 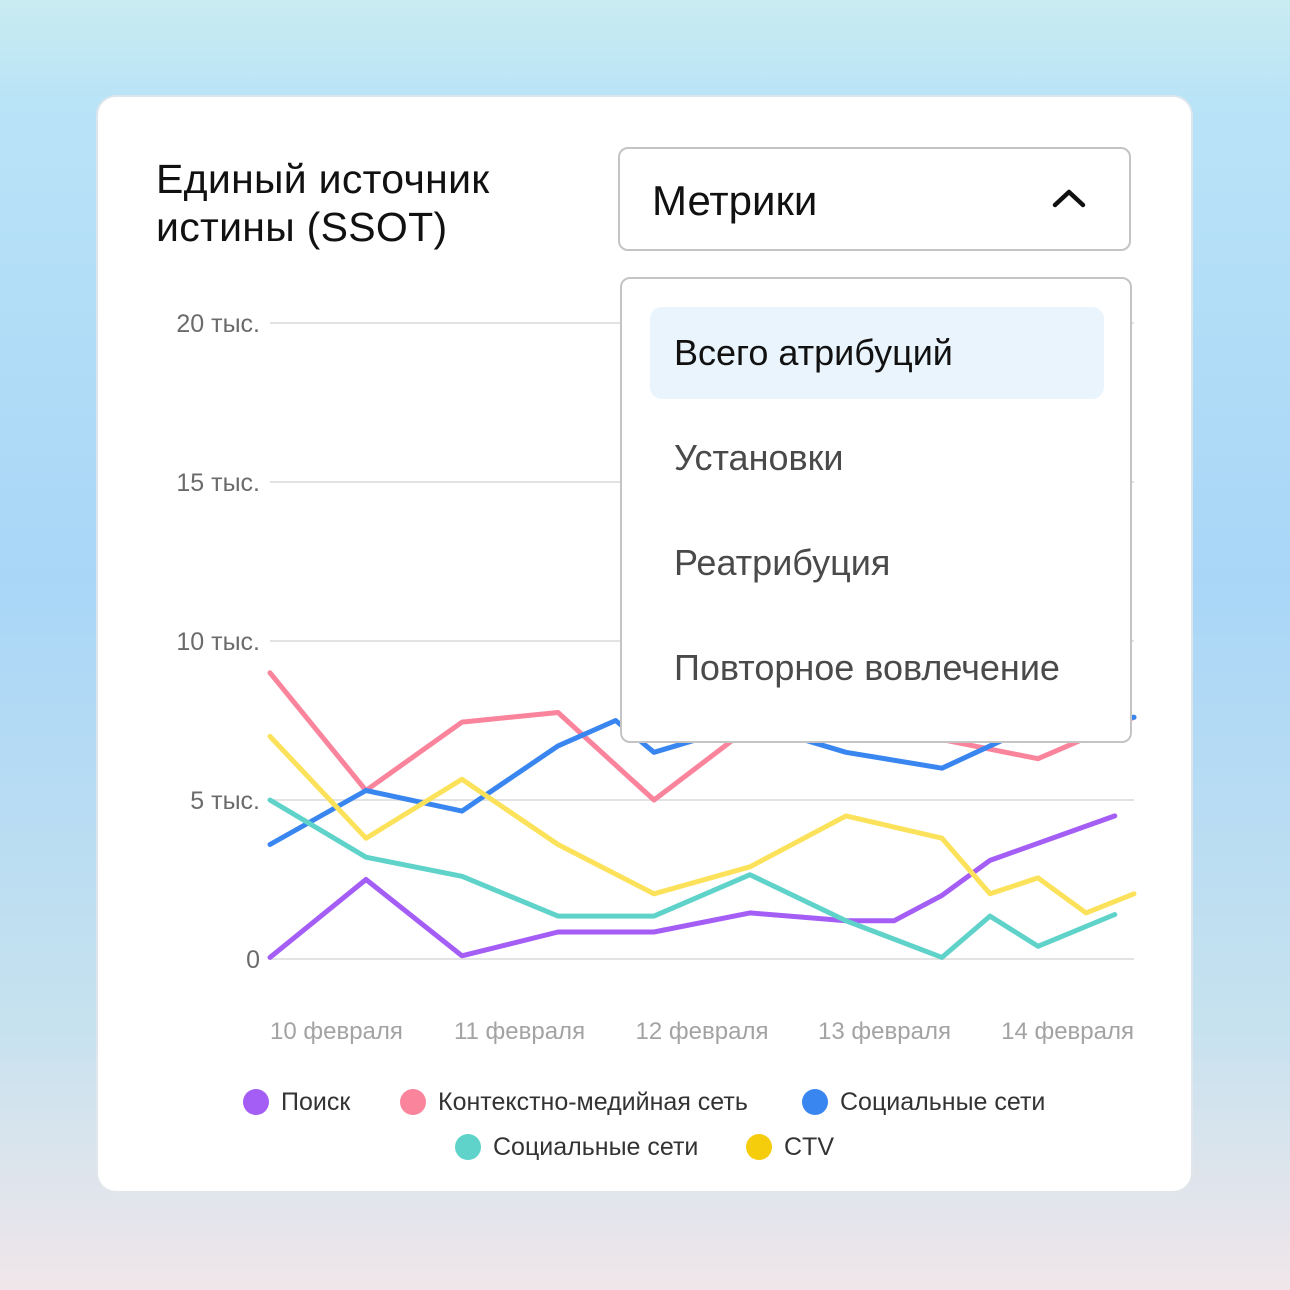 I want to click on chevron-up-icon, so click(x=1069, y=198).